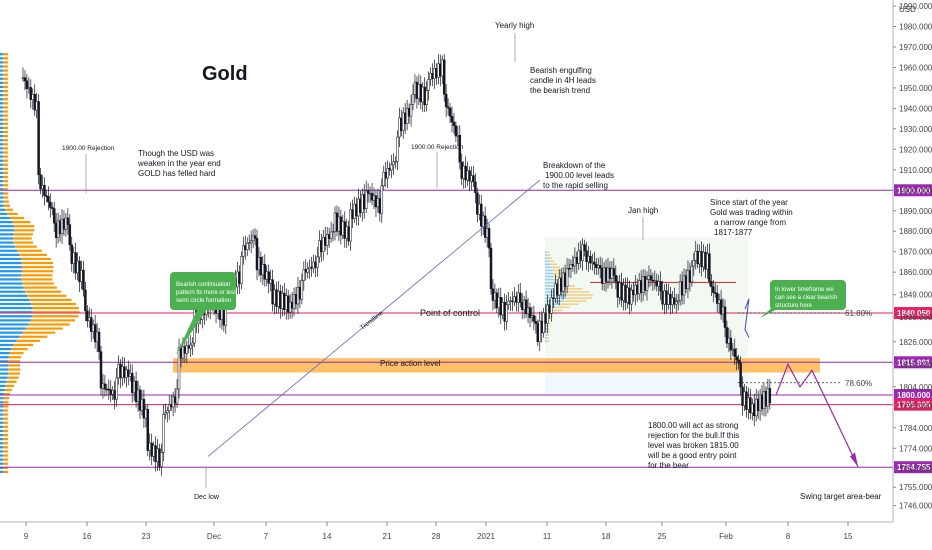 Image resolution: width=932 pixels, height=550 pixels. Describe the element at coordinates (913, 313) in the screenshot. I see `price-level-tag` at that location.